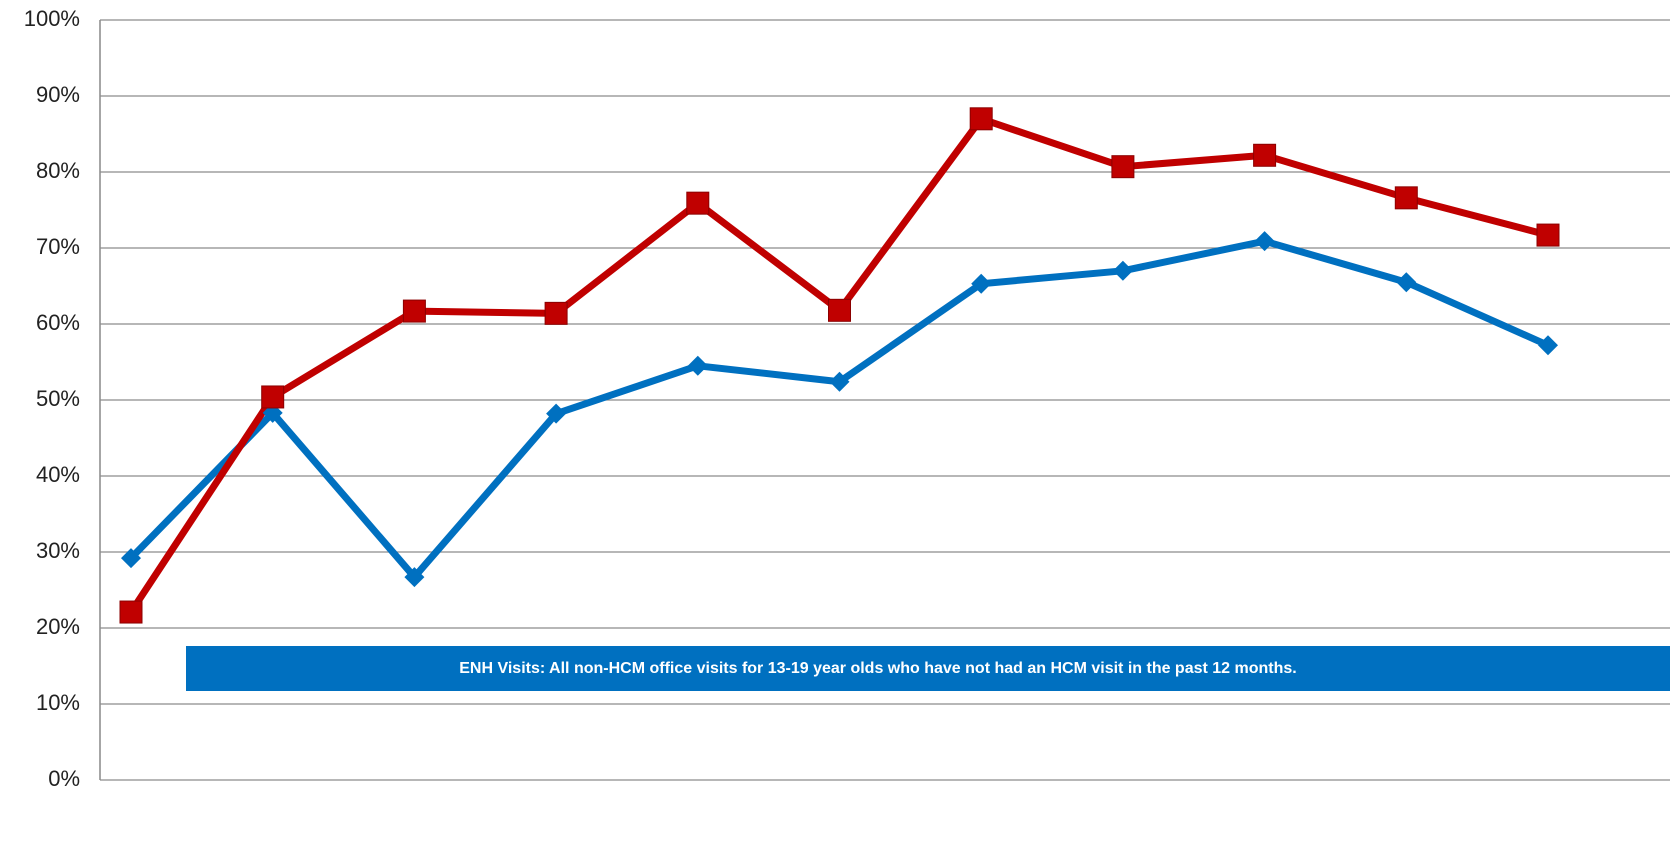  What do you see at coordinates (58, 550) in the screenshot?
I see `y-tick-label: 30%` at bounding box center [58, 550].